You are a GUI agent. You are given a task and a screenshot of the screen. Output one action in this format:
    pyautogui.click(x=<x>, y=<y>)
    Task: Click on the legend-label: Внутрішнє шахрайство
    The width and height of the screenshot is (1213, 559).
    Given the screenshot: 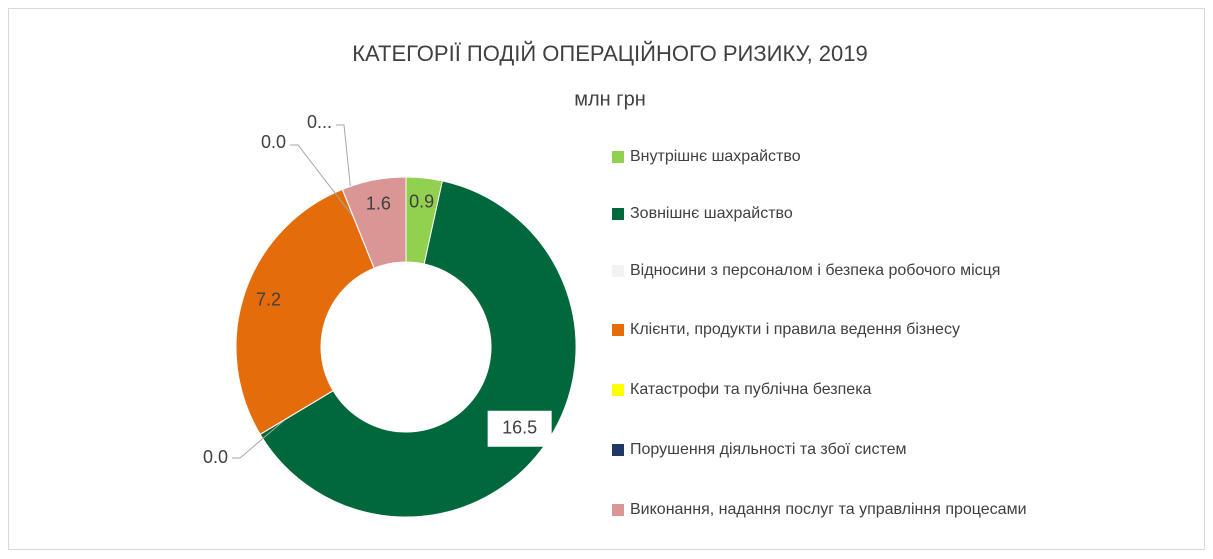 What is the action you would take?
    pyautogui.click(x=715, y=156)
    